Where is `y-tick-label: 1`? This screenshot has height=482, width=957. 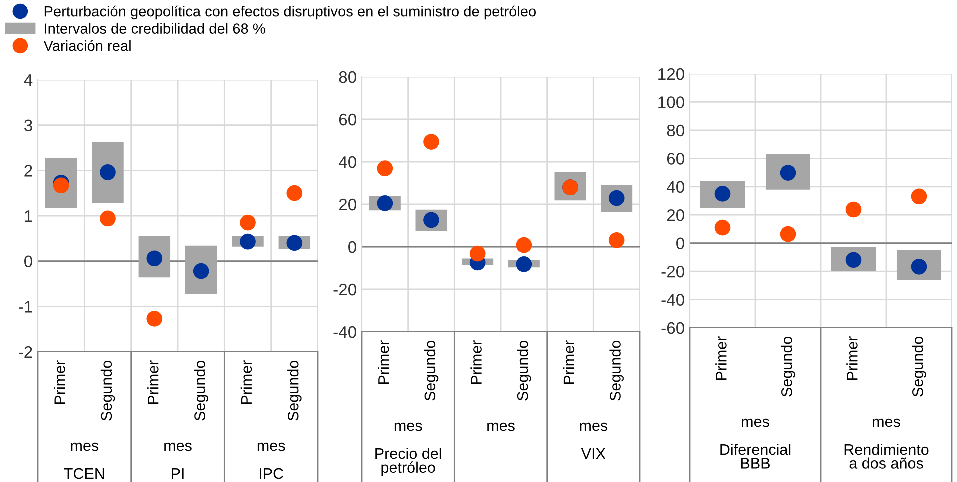
y-tick-label: 1 is located at coordinates (28, 216).